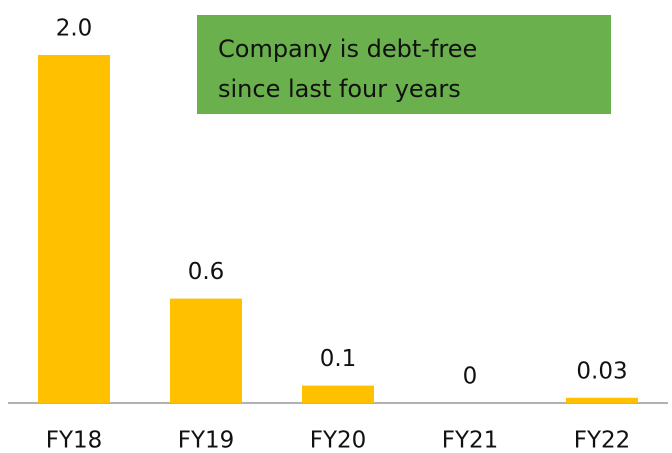  What do you see at coordinates (206, 272) in the screenshot?
I see `value-label: 0.6` at bounding box center [206, 272].